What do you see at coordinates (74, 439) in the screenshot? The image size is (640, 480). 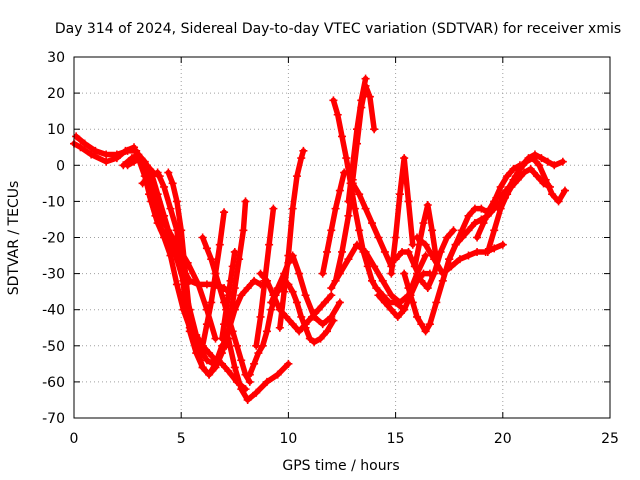 I see `x-tick-label: 0` at bounding box center [74, 439].